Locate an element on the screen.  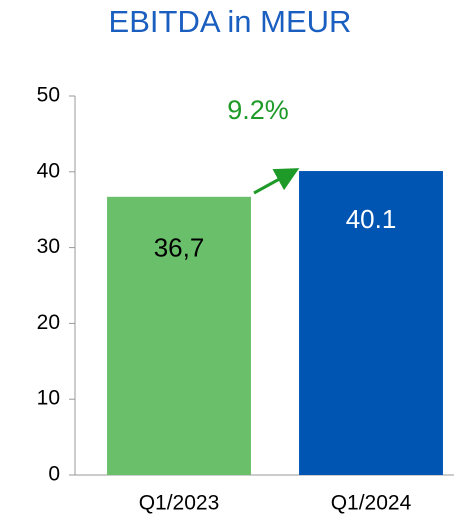
y-tick-label: 40 is located at coordinates (48, 170).